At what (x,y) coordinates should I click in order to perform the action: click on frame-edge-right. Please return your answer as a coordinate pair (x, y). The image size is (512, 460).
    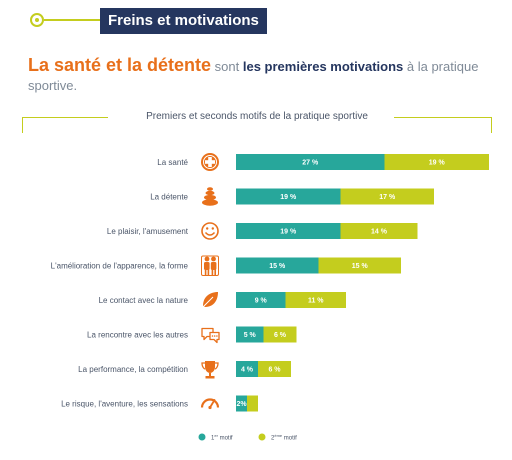
    Looking at the image, I should click on (491, 125).